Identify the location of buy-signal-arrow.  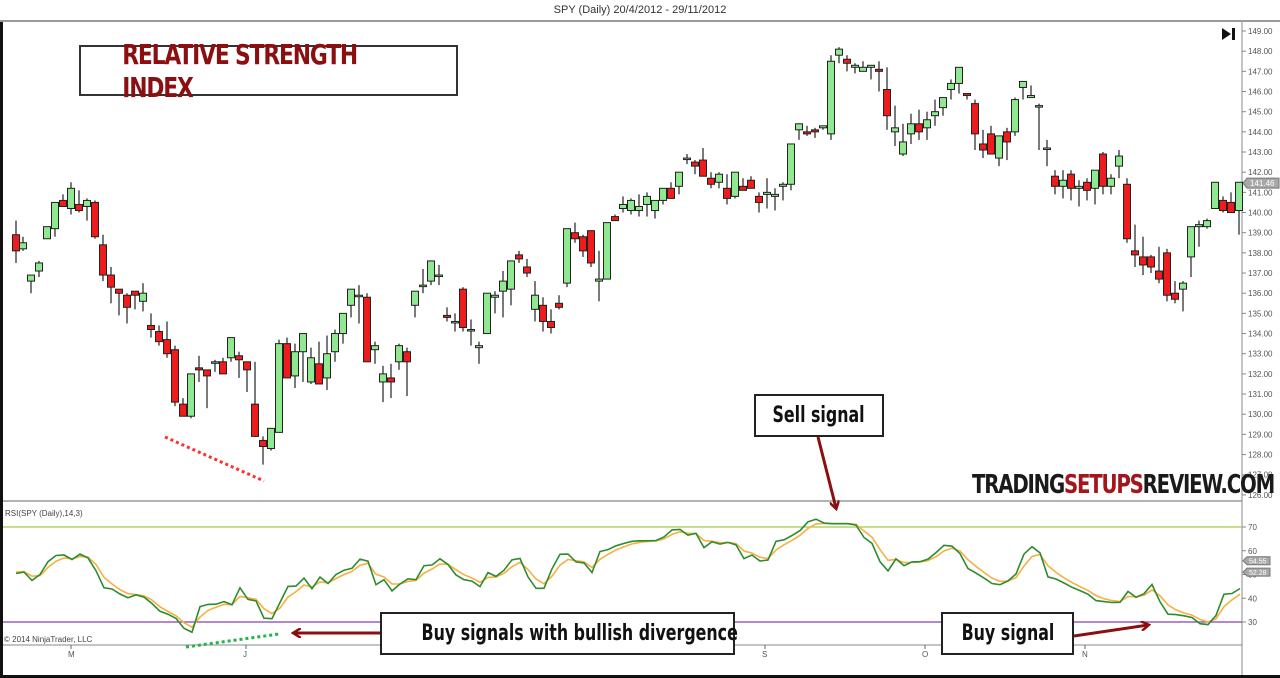
(1110, 631).